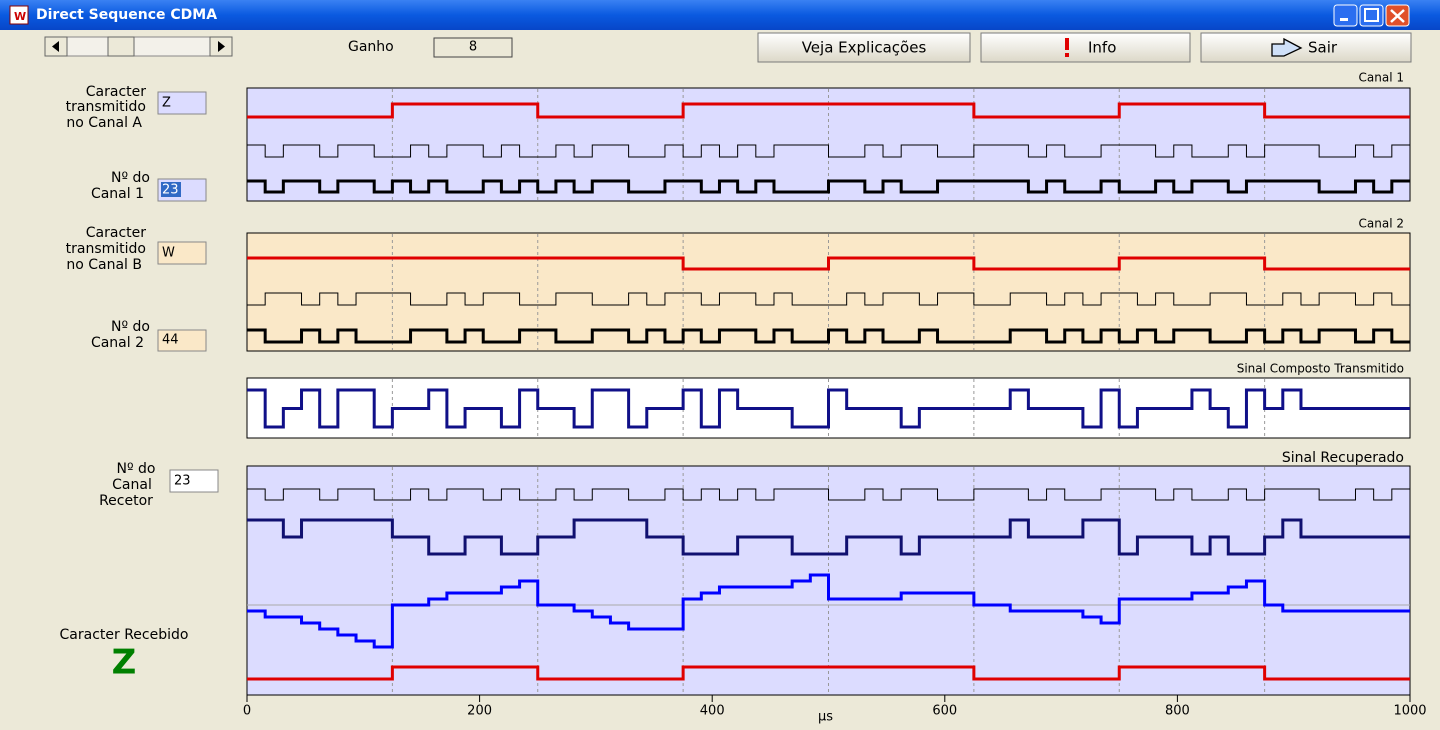 The width and height of the screenshot is (1440, 730). What do you see at coordinates (1397, 15) in the screenshot?
I see `close-button` at bounding box center [1397, 15].